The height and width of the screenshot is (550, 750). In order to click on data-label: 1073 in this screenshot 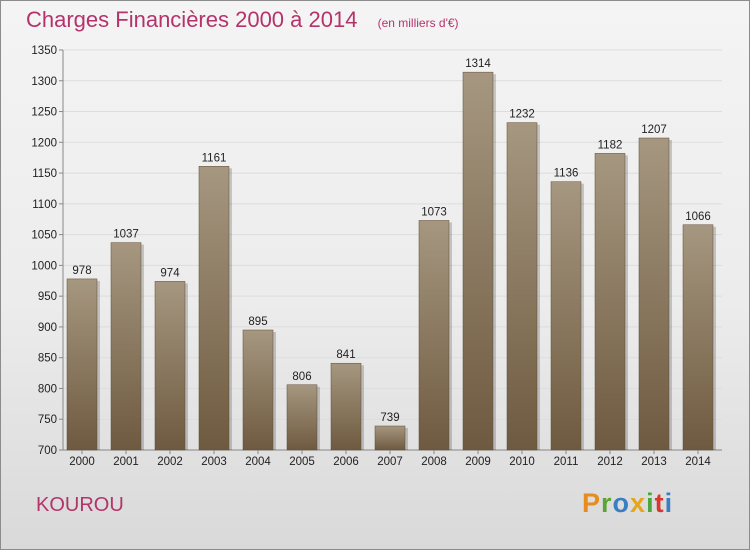, I will do `click(434, 212)`.